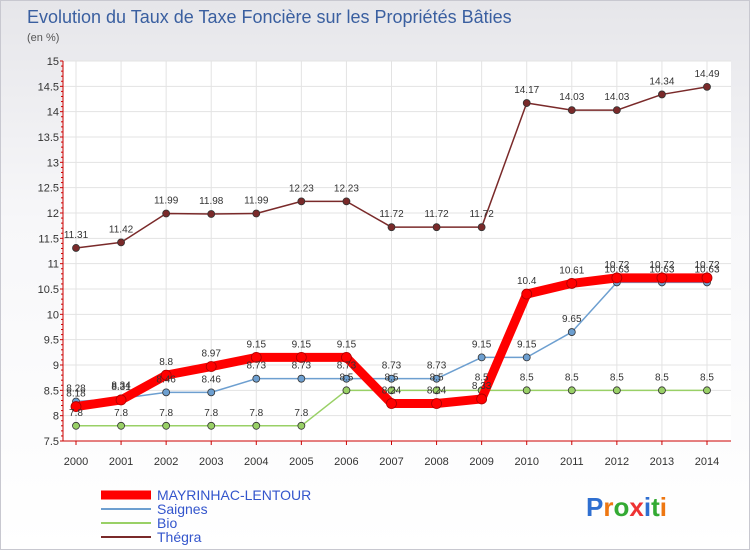 This screenshot has height=551, width=750. What do you see at coordinates (481, 462) in the screenshot?
I see `x-tick-label: 2009` at bounding box center [481, 462].